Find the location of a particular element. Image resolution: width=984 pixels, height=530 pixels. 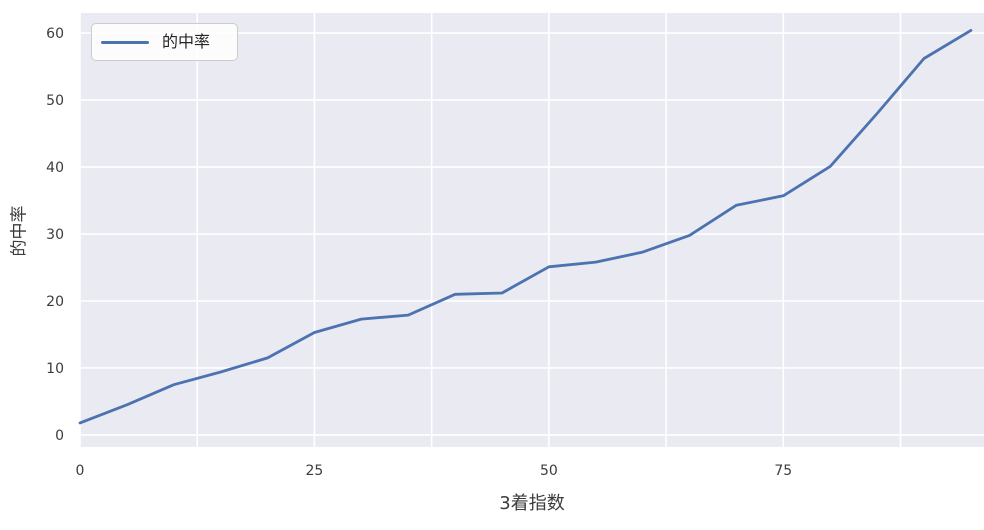

legend-label: 的中率 is located at coordinates (186, 41).